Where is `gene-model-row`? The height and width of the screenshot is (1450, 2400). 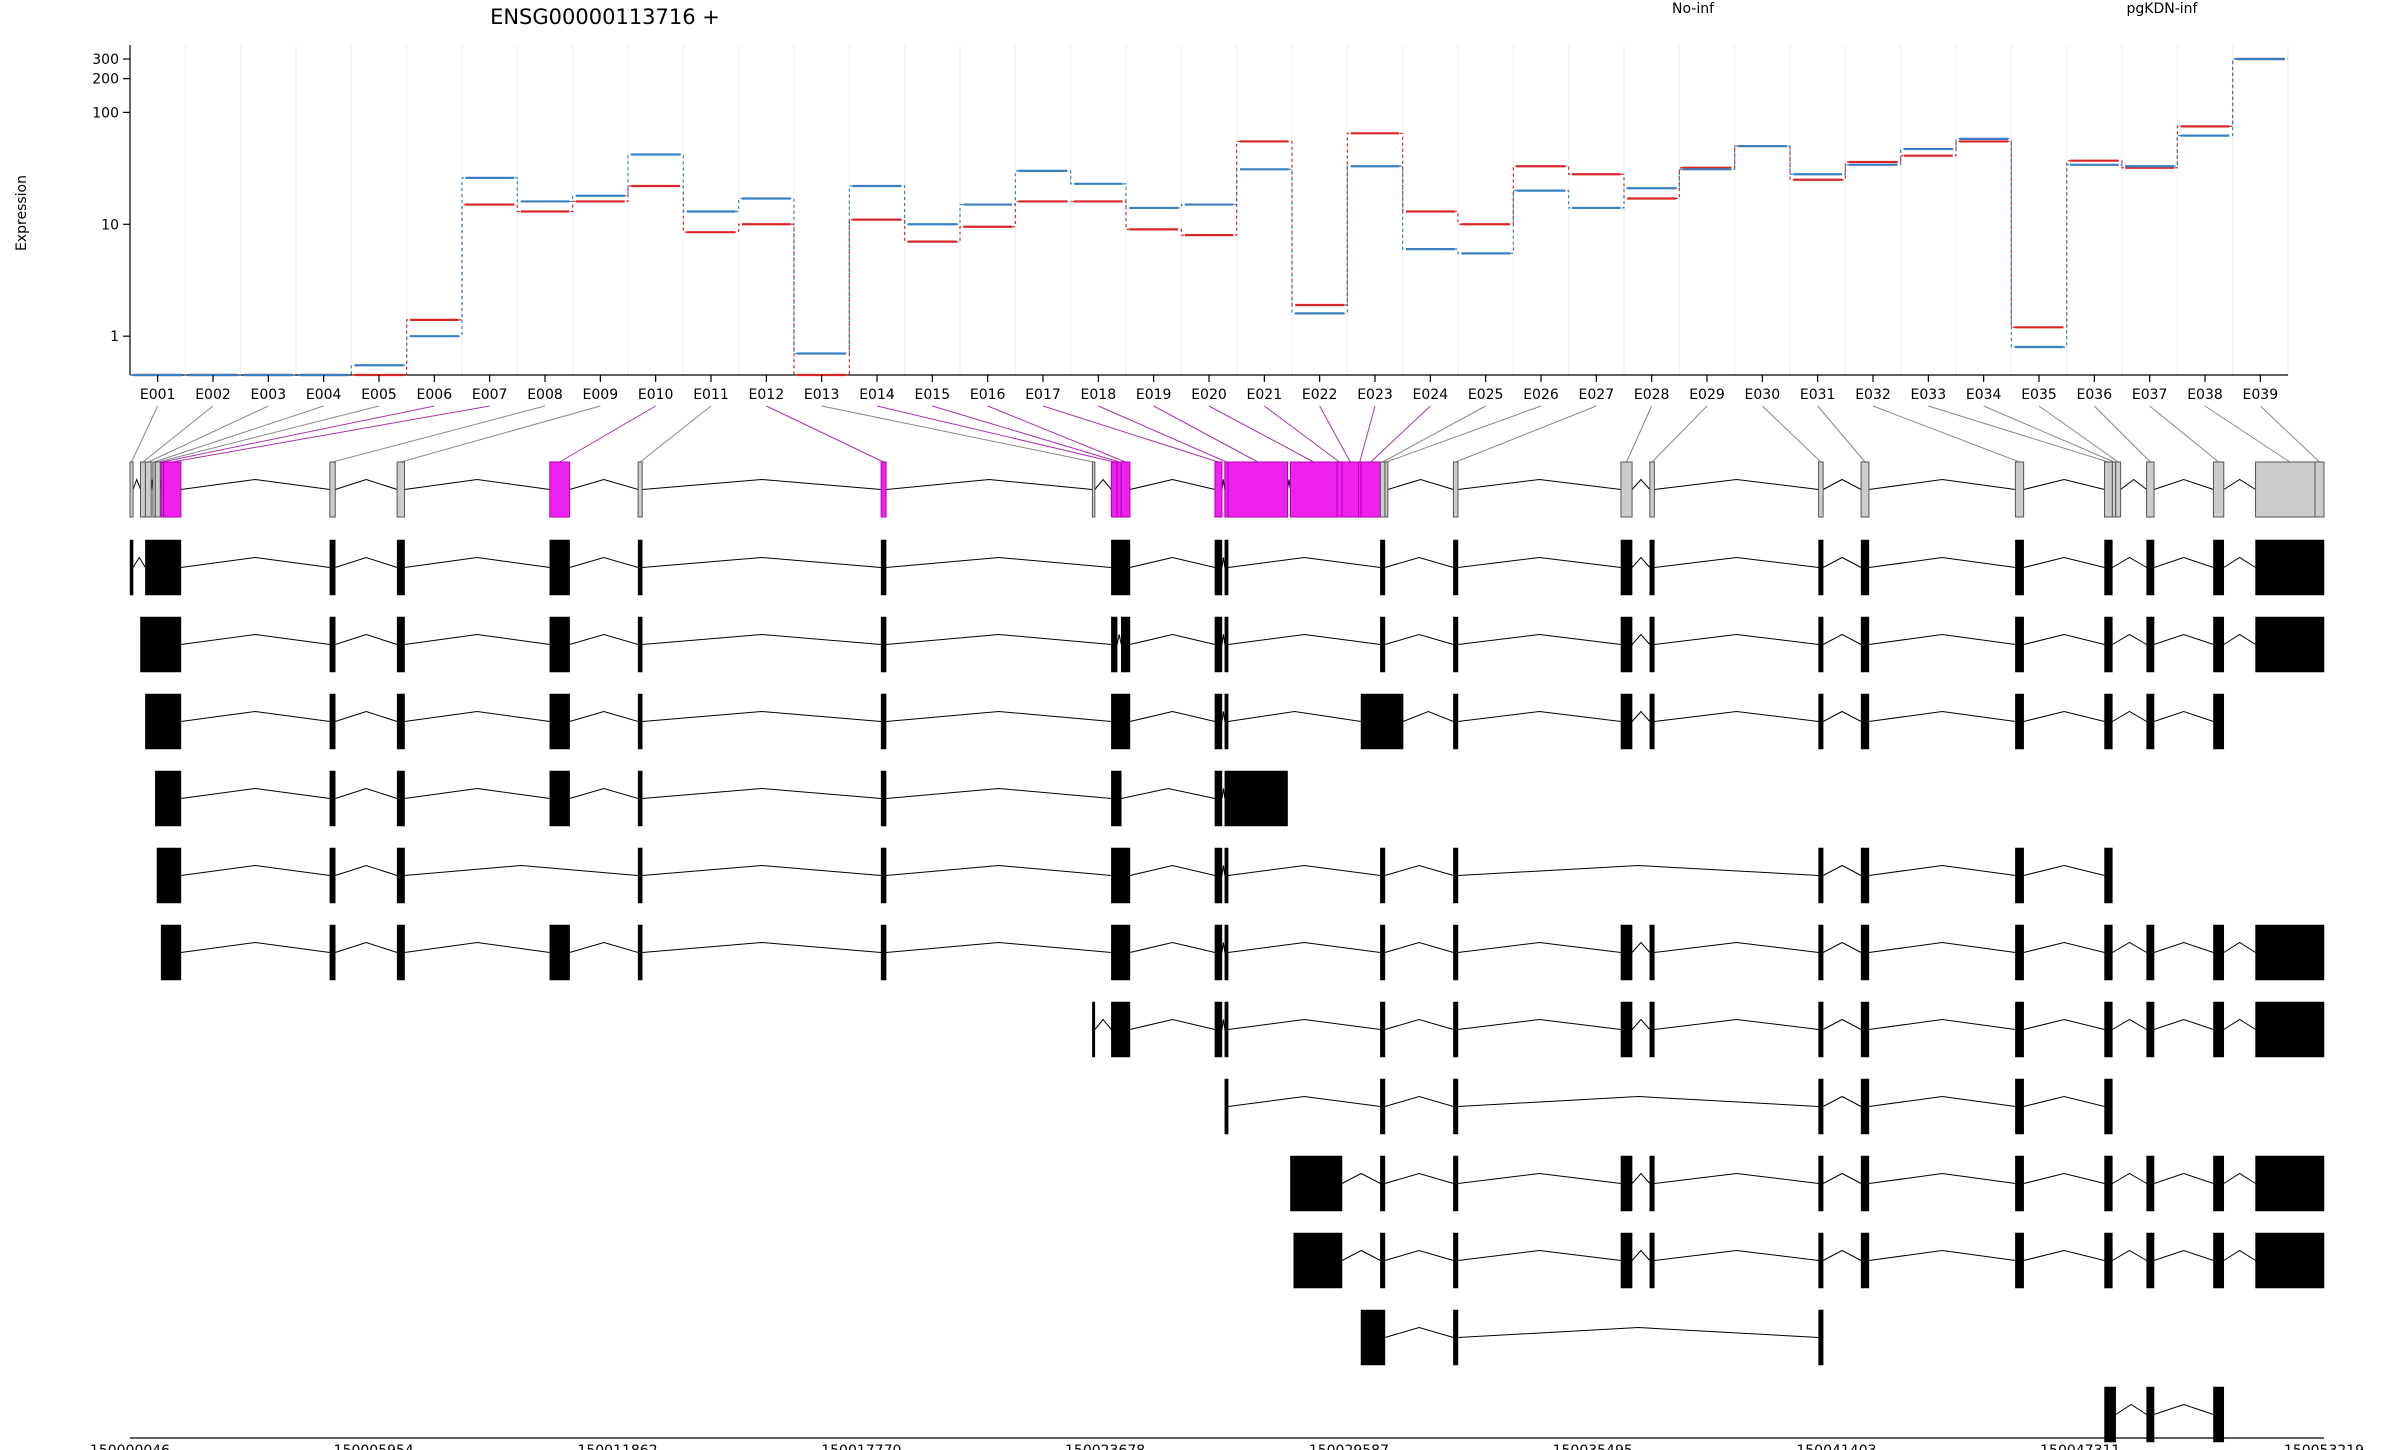
gene-model-row is located at coordinates (1227, 489).